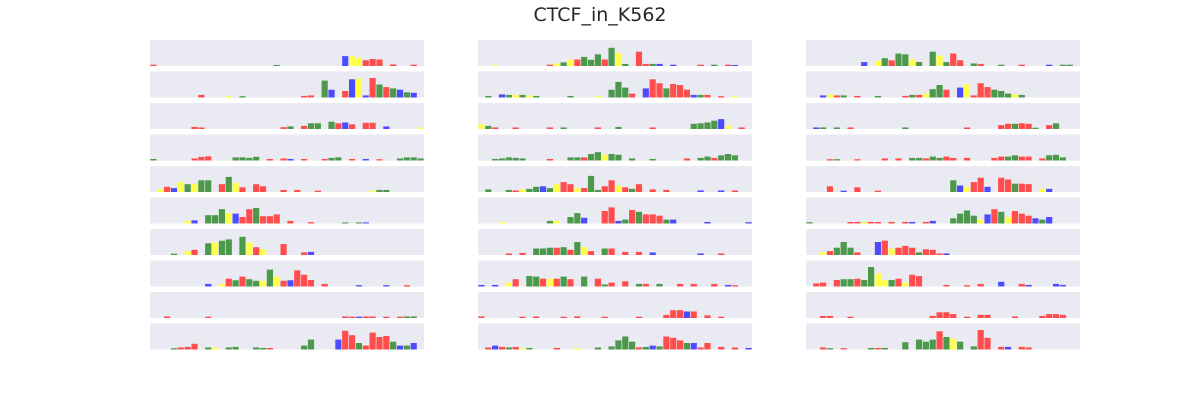 This screenshot has height=400, width=1200. I want to click on panel-c1-r1, so click(287, 53).